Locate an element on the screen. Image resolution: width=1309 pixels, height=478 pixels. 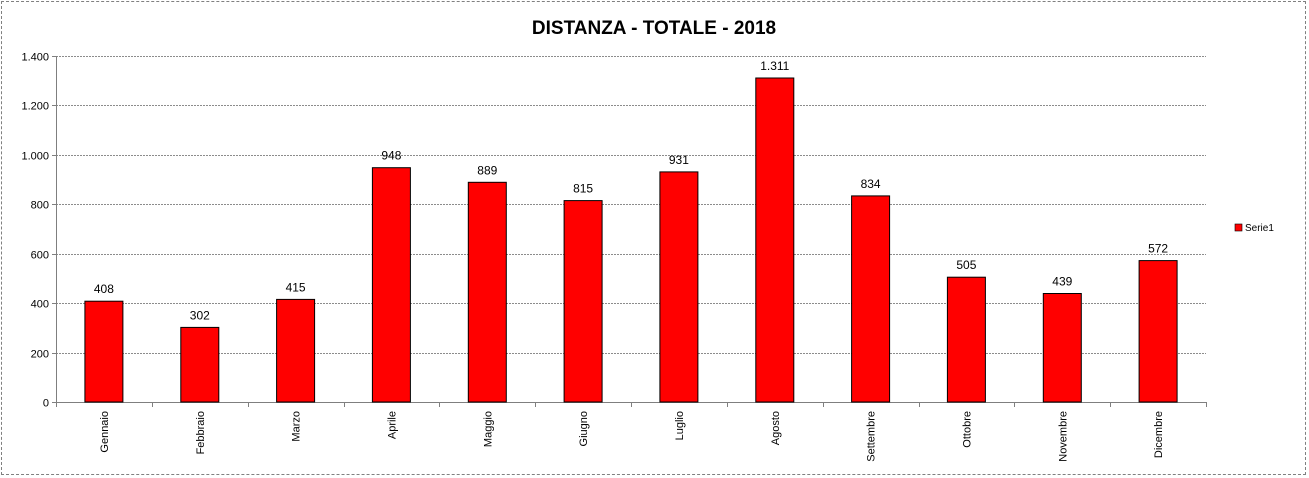
data-label: 439 is located at coordinates (1062, 282).